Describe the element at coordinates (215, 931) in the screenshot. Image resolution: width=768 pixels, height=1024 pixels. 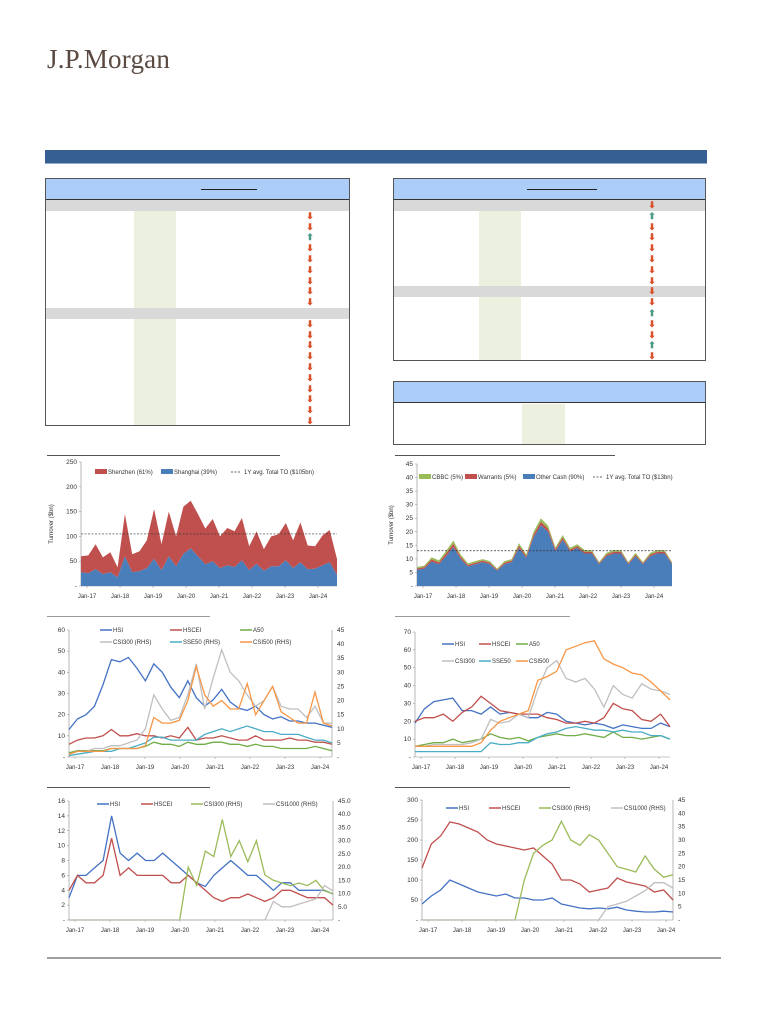
I see `svg-text: Jan-21` at that location.